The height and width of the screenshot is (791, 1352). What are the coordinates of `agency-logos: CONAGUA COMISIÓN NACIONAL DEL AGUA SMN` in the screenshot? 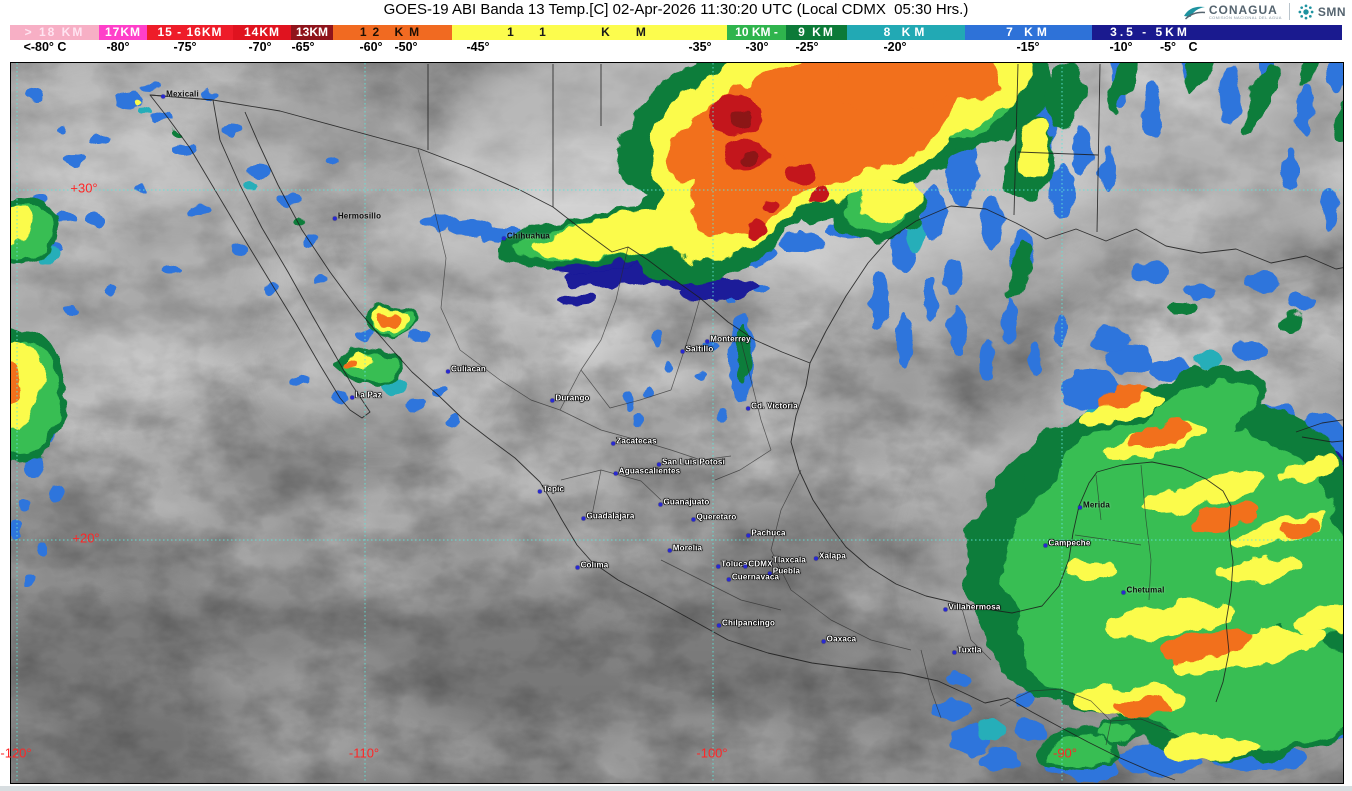 It's located at (1264, 11).